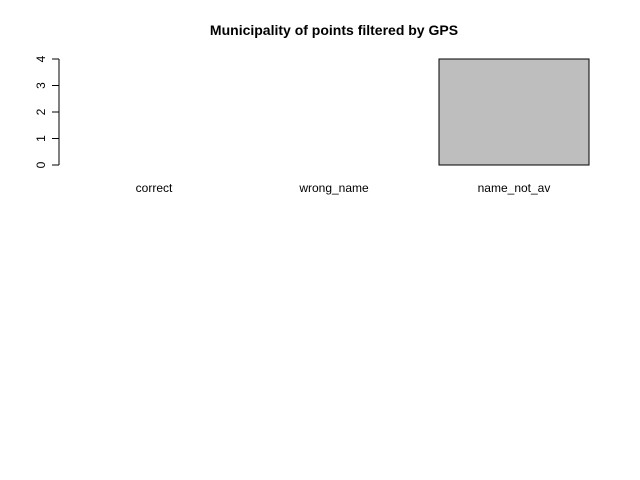 The image size is (640, 480). I want to click on y-tick-label: 0, so click(41, 164).